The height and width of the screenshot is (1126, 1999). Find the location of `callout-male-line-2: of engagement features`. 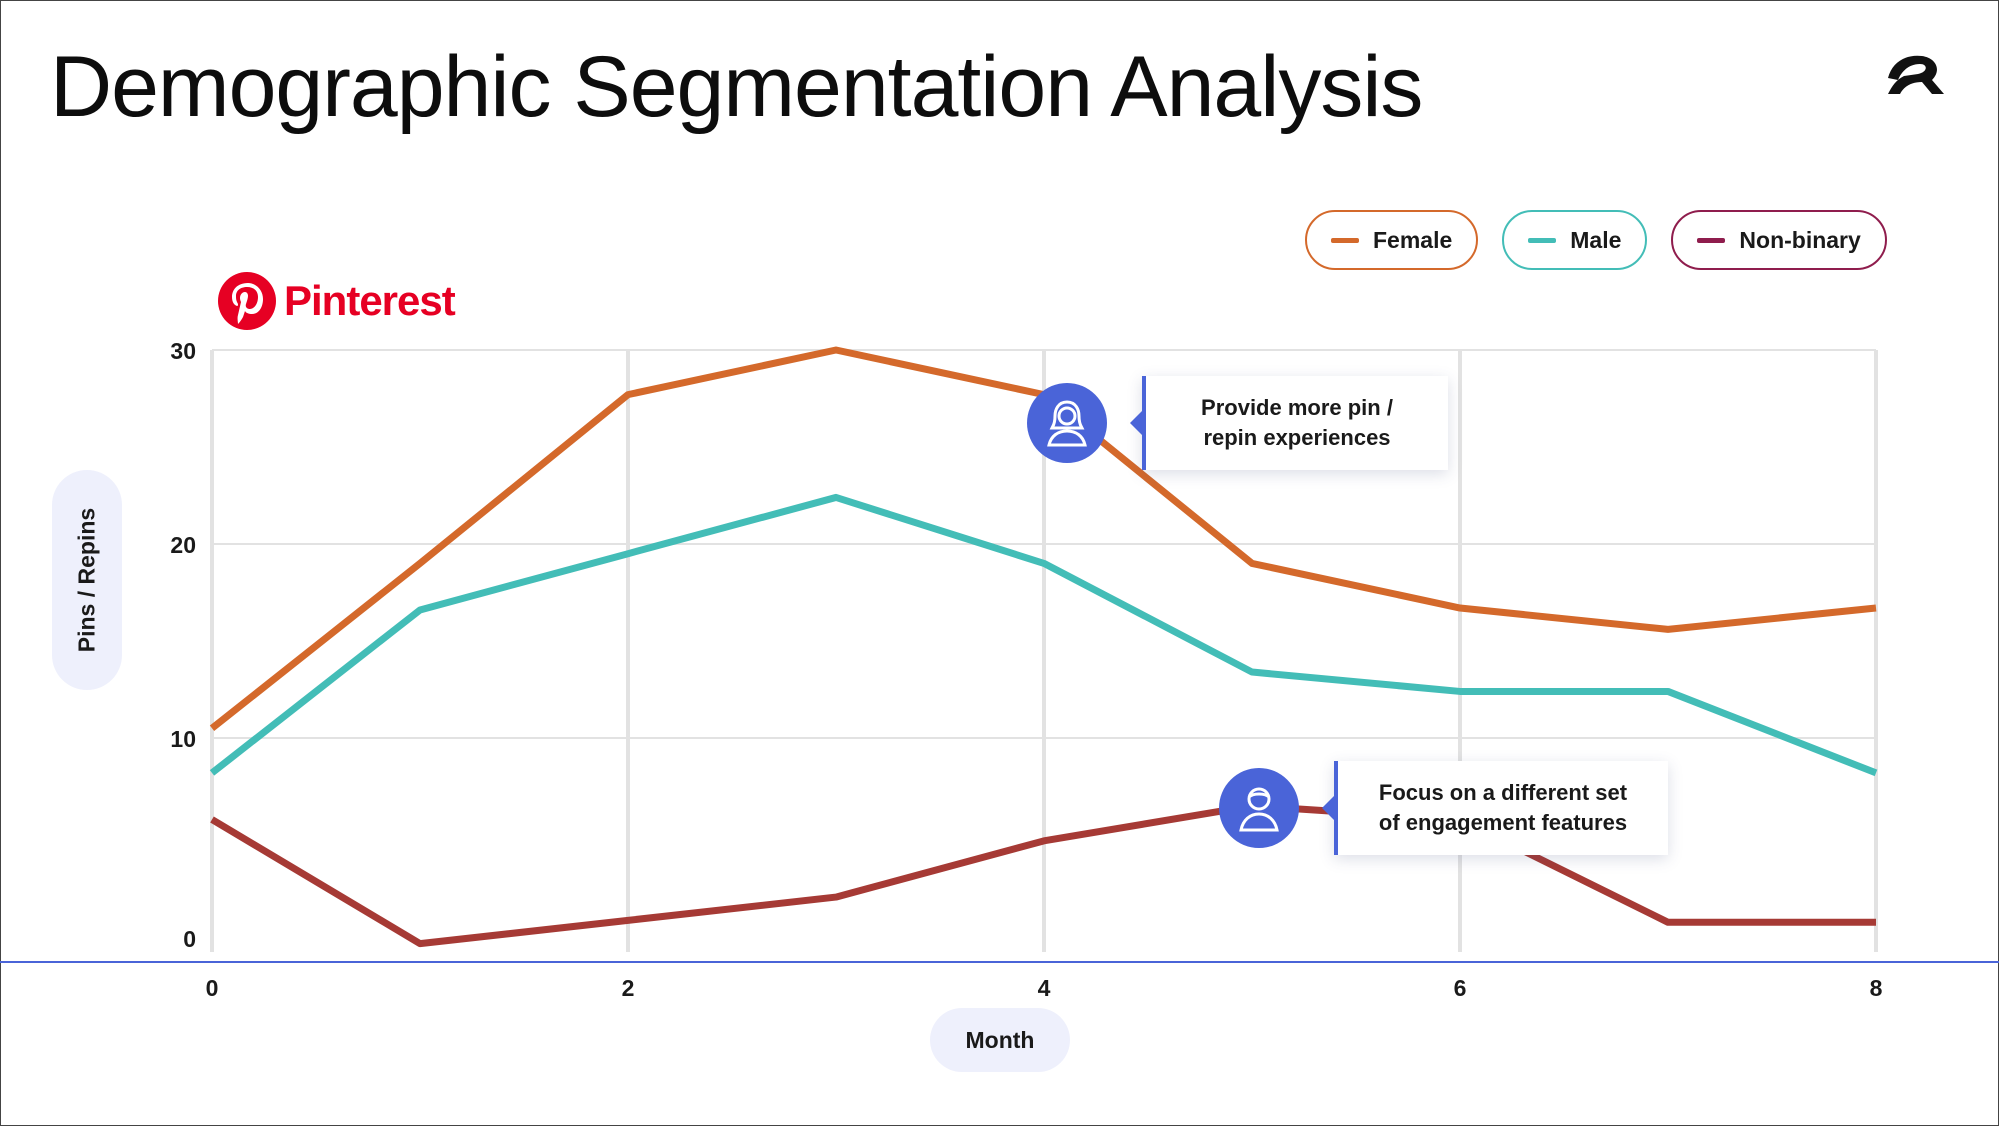

callout-male-line-2: of engagement features is located at coordinates (1503, 822).